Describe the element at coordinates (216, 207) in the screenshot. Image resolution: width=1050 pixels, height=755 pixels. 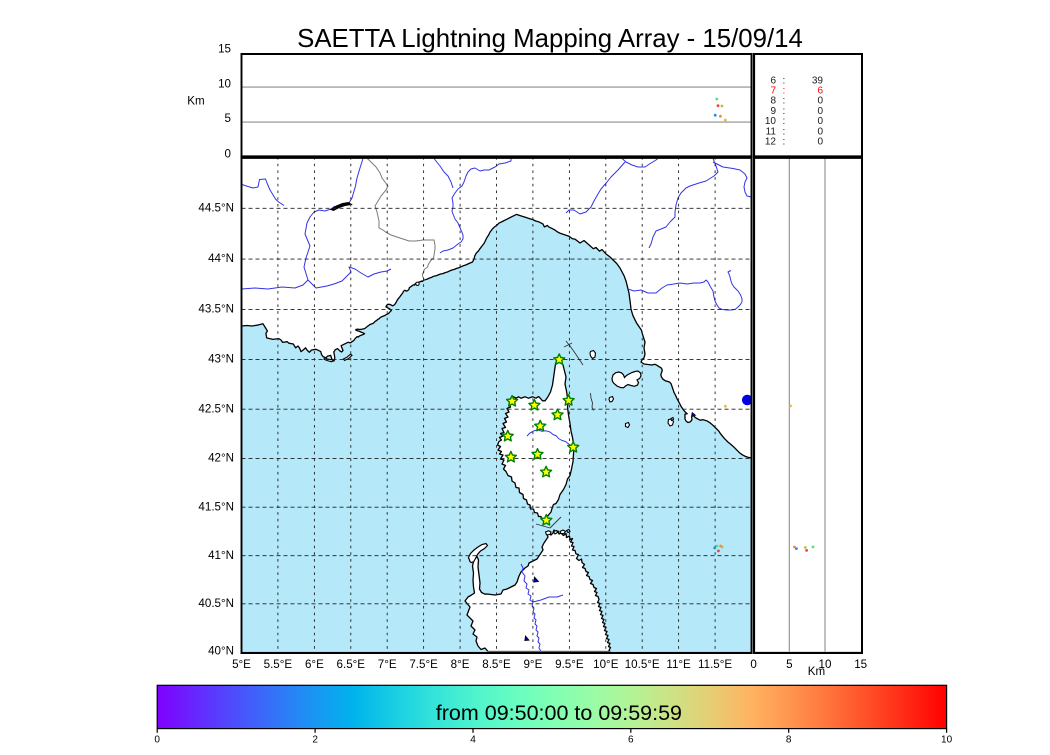
I see `svg-text: 44.5°N` at that location.